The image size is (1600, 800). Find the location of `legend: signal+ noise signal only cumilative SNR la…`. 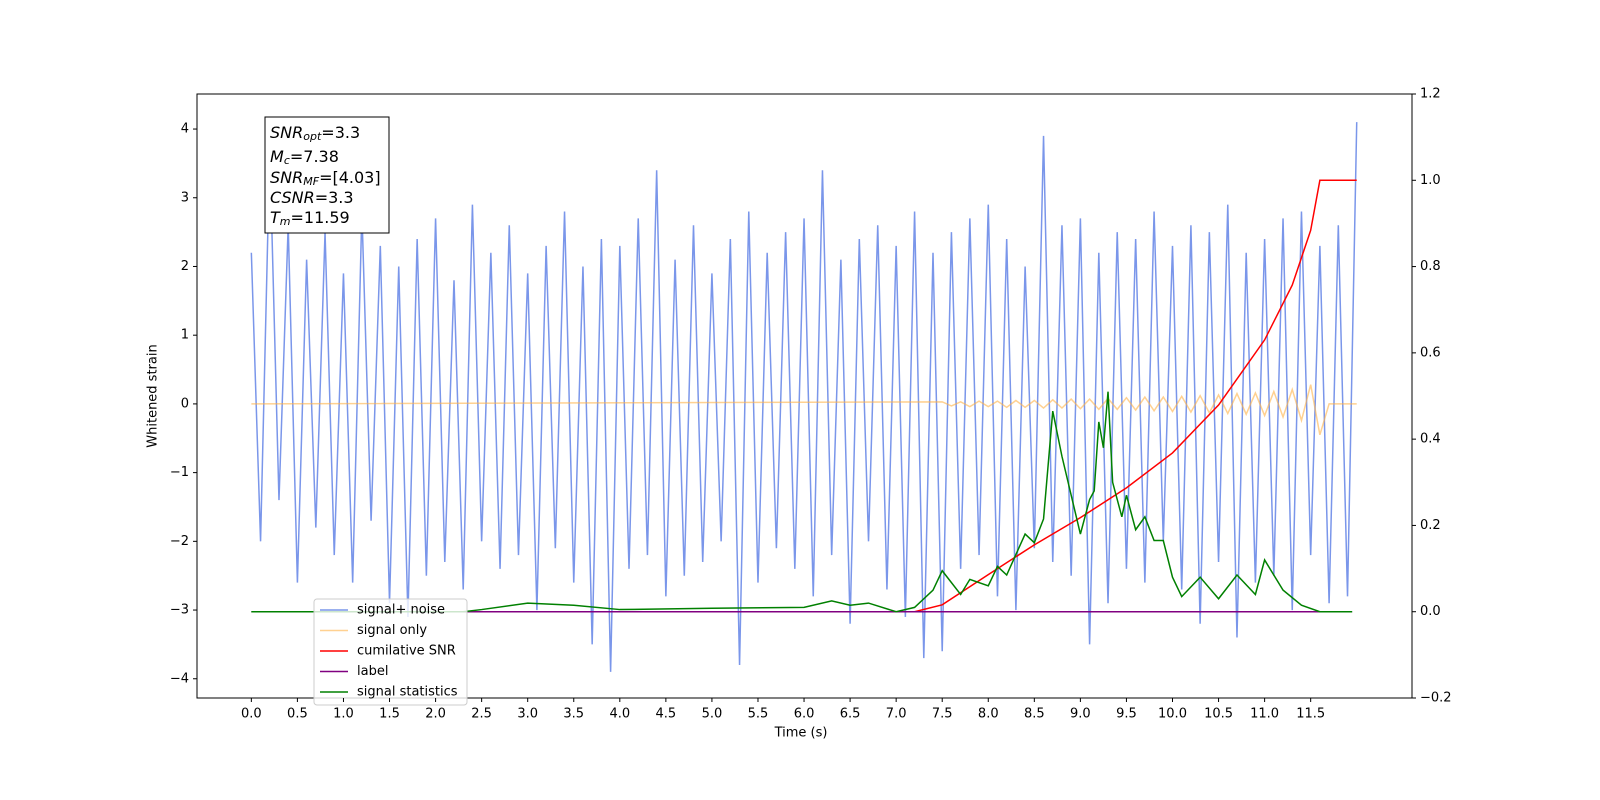

legend: signal+ noise signal only cumilative SNR la… is located at coordinates (390, 652).